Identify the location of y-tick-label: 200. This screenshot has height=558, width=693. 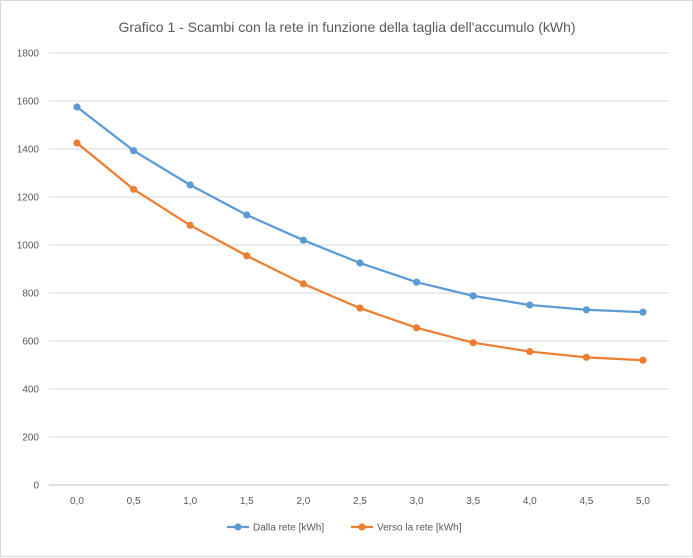
(30, 438).